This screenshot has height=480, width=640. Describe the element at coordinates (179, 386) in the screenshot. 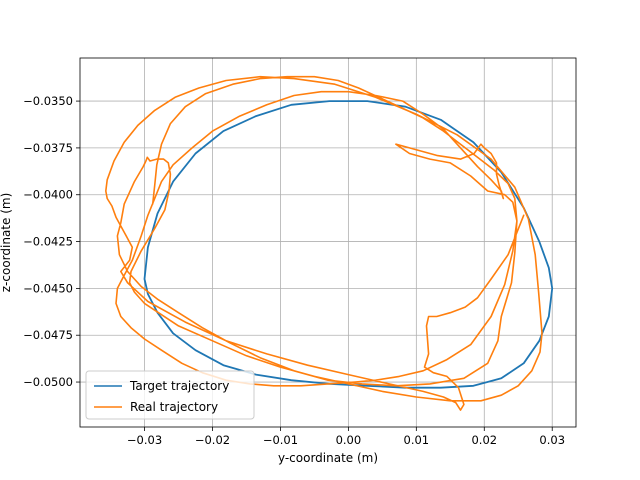

I see `legend-label-target: Target trajectory` at that location.